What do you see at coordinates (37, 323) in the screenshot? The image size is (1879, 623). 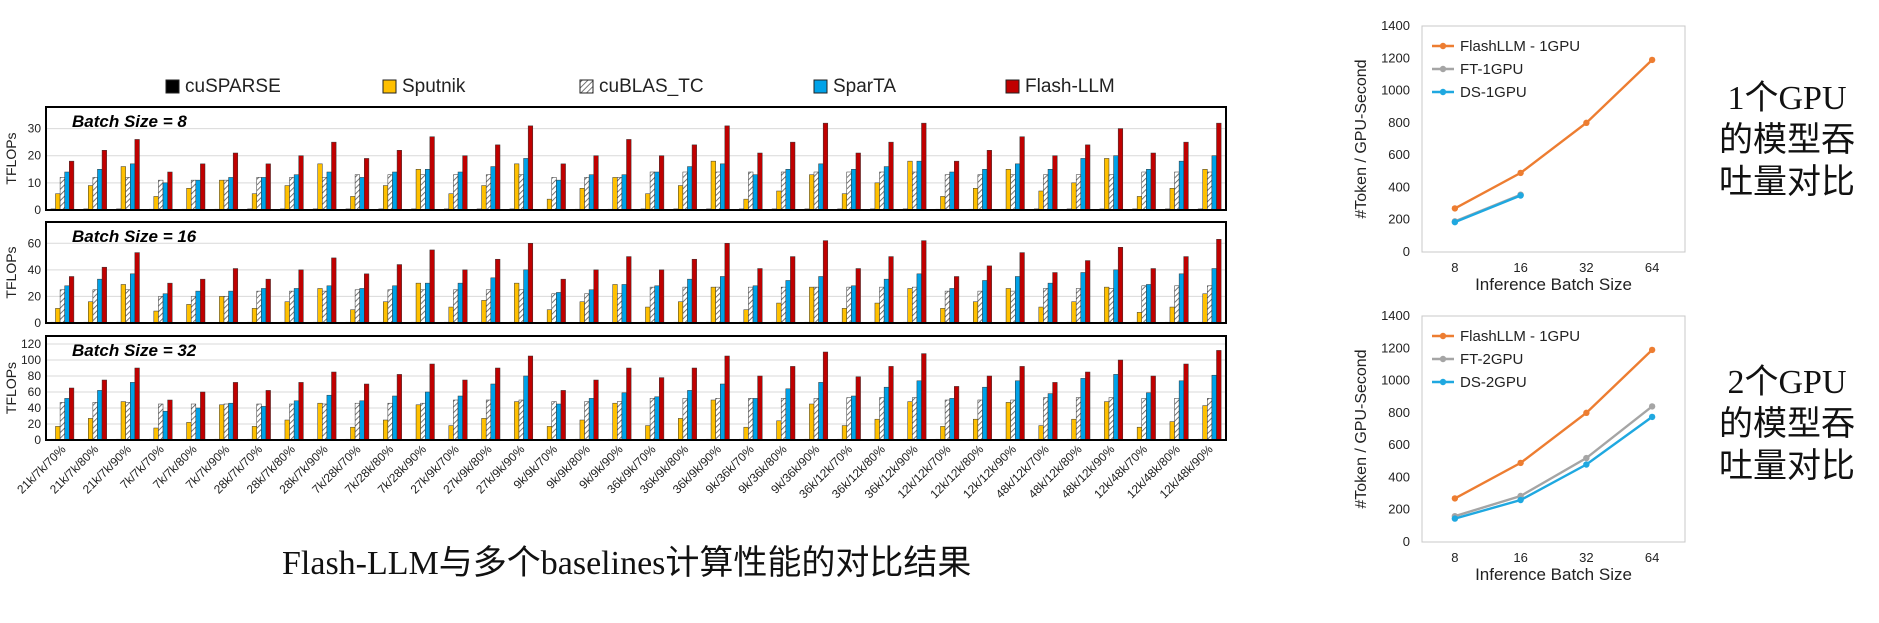 I see `y-tick-label: 0` at bounding box center [37, 323].